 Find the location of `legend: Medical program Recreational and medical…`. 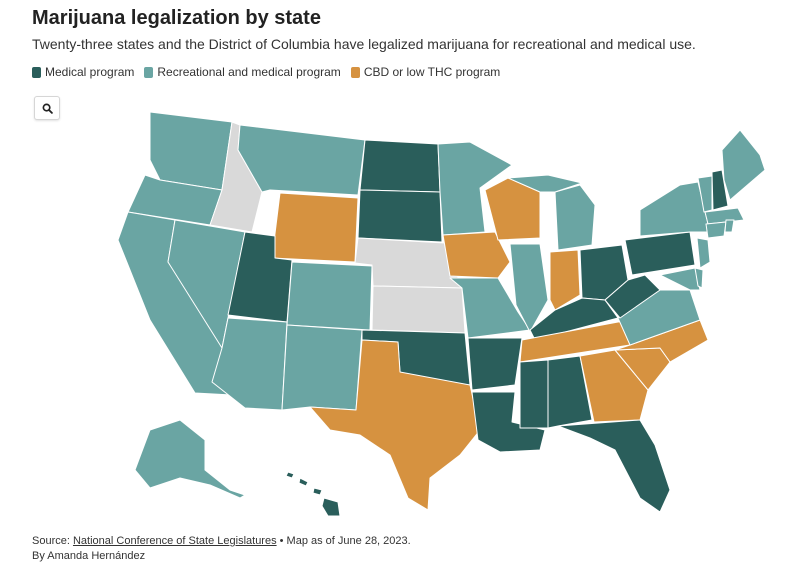

legend: Medical program Recreational and medical… is located at coordinates (267, 72).